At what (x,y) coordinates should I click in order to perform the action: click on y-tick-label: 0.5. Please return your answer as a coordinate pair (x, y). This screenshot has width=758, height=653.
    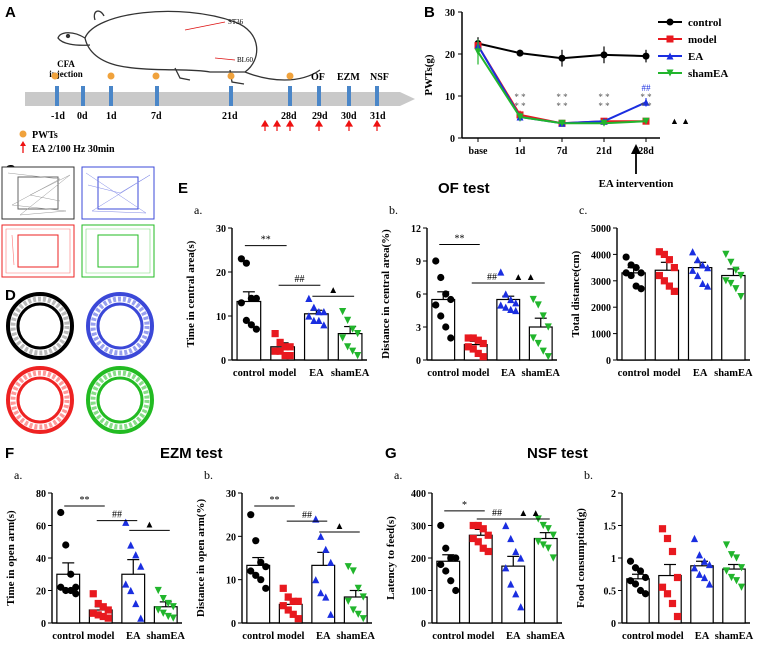
    Looking at the image, I should click on (610, 592).